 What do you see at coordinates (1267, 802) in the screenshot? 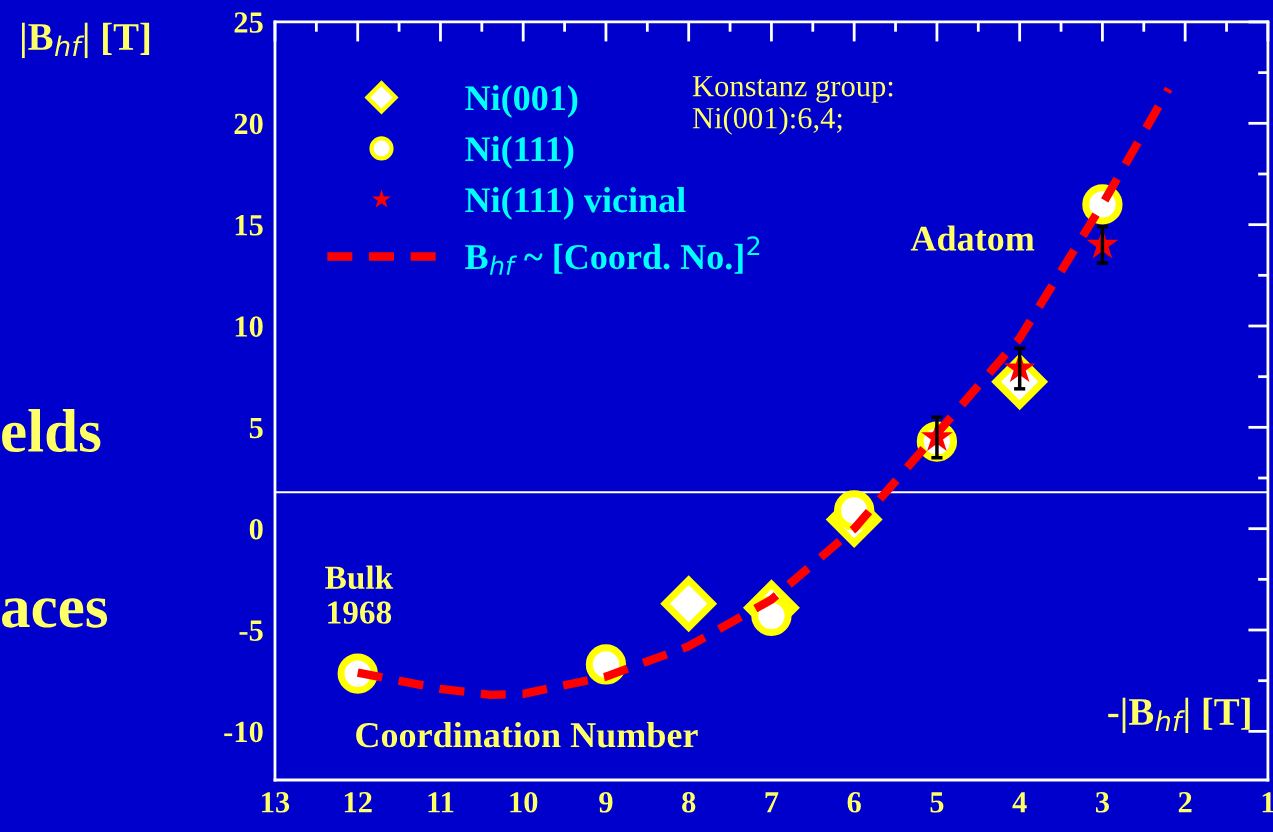
I see `x-tick-label: 1` at bounding box center [1267, 802].